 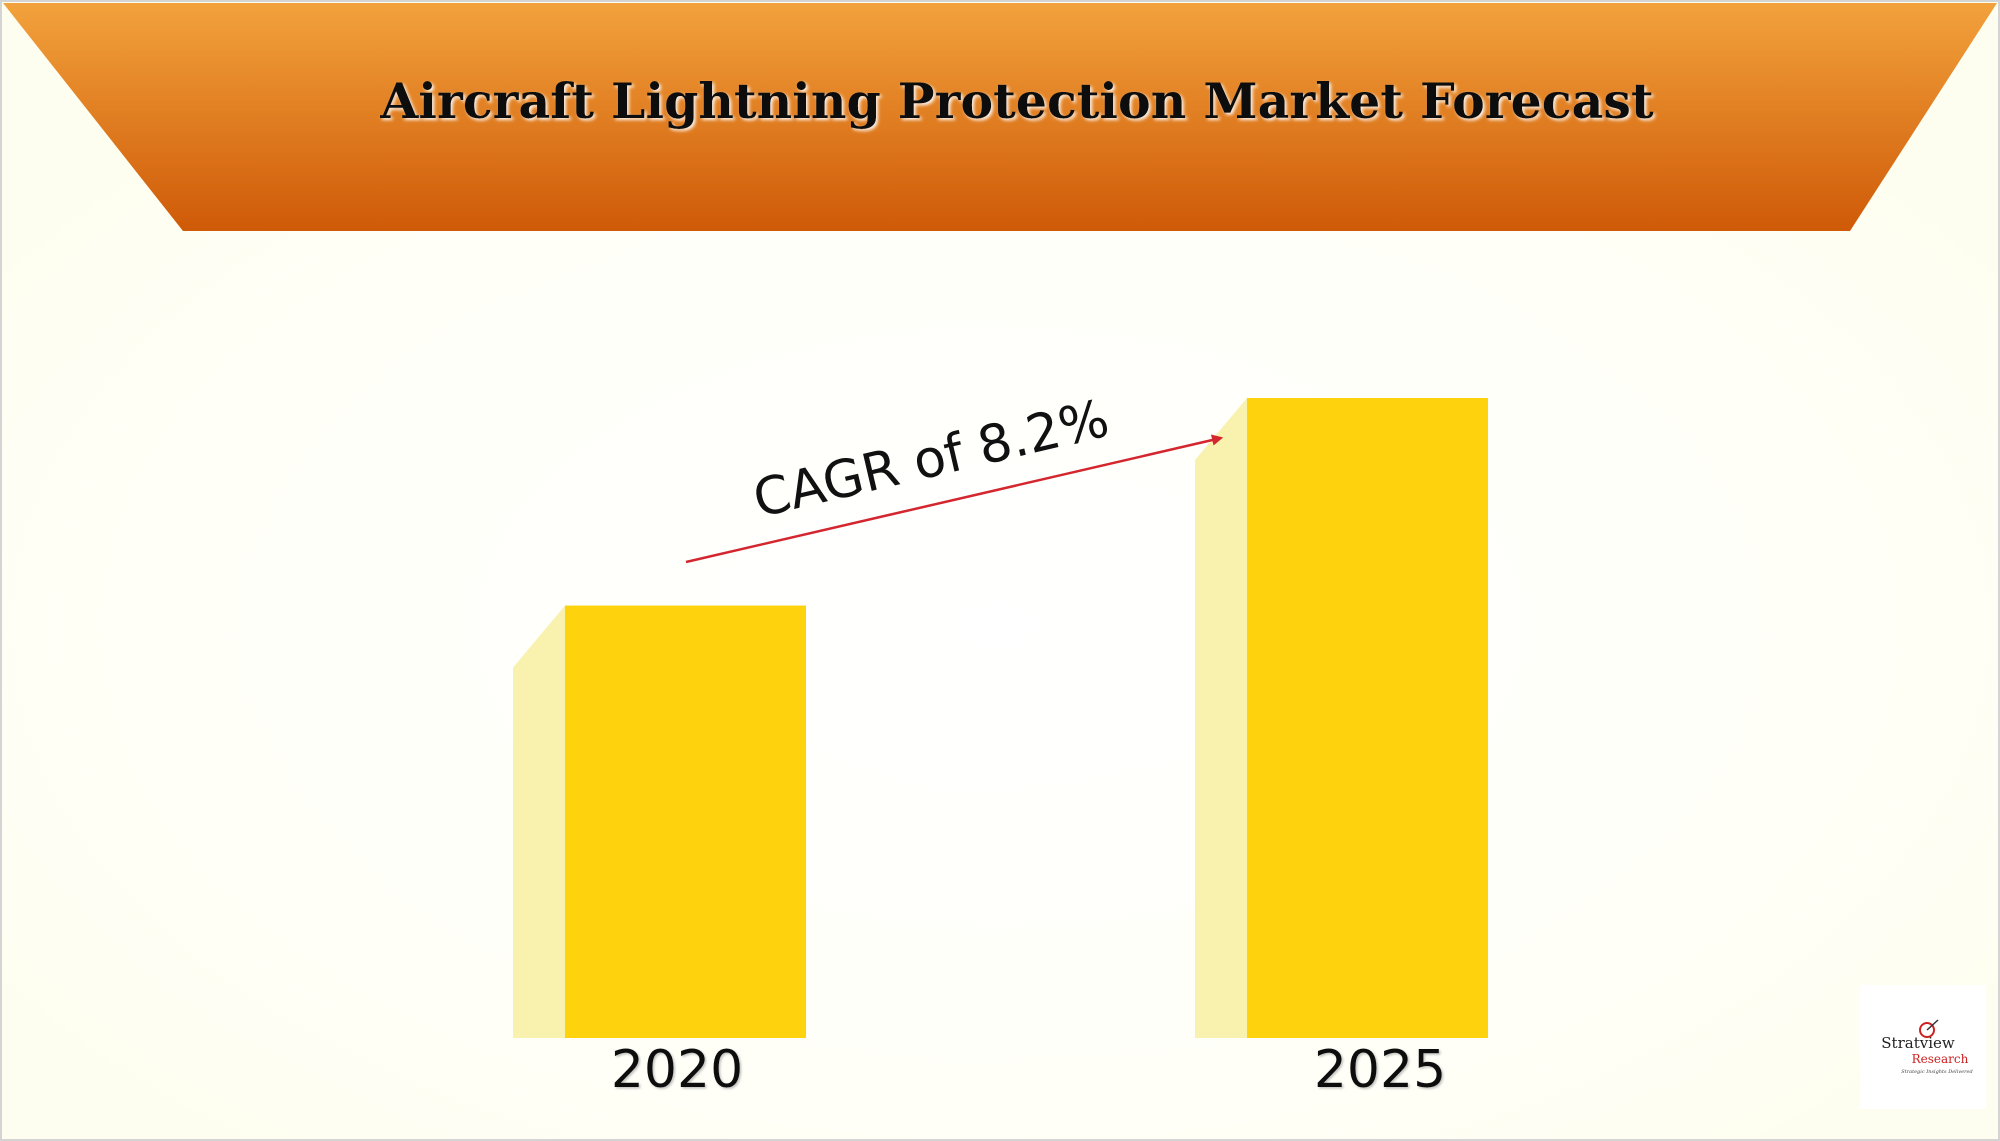 I want to click on bar-2020, so click(x=685, y=821).